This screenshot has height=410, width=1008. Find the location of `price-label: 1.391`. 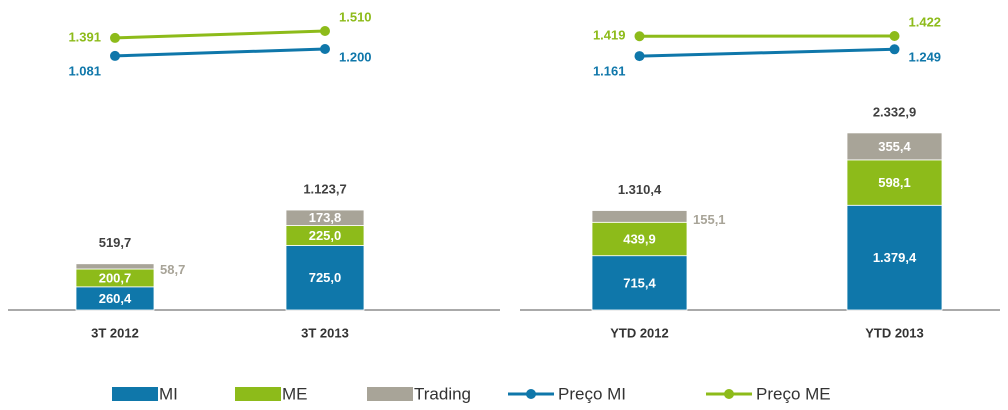

price-label: 1.391 is located at coordinates (84, 36).